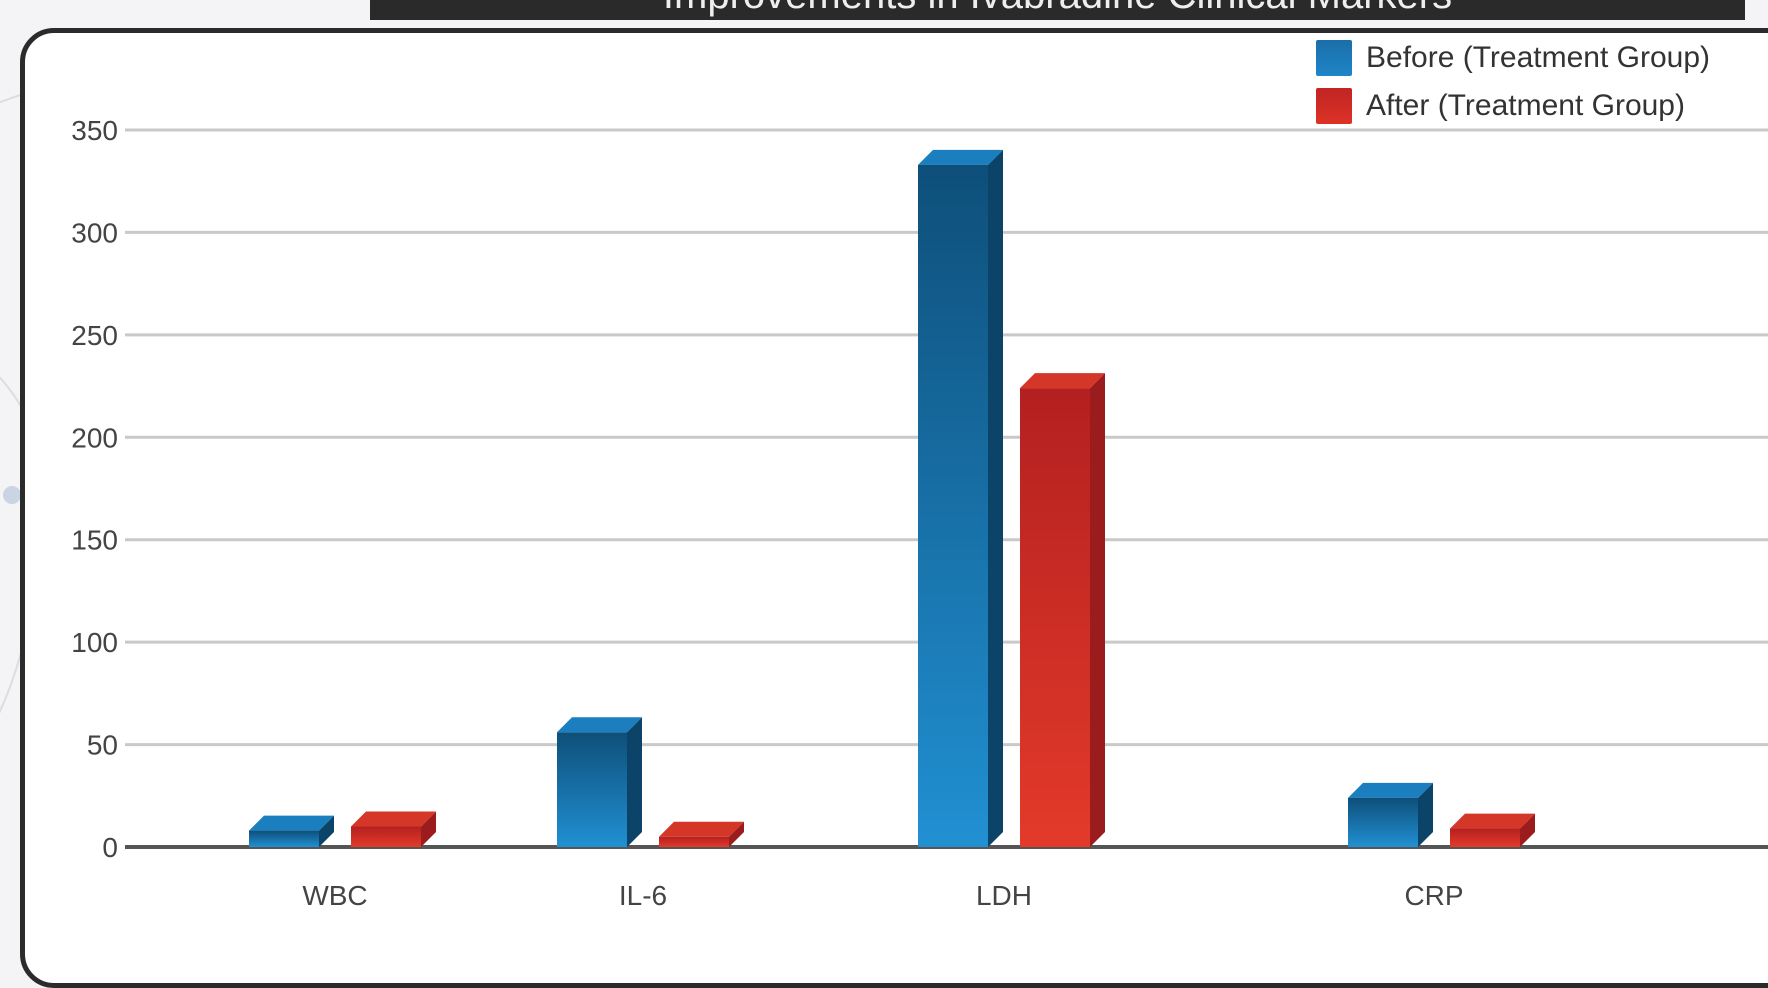  What do you see at coordinates (1390, 790) in the screenshot?
I see `bar-before-crp-top` at bounding box center [1390, 790].